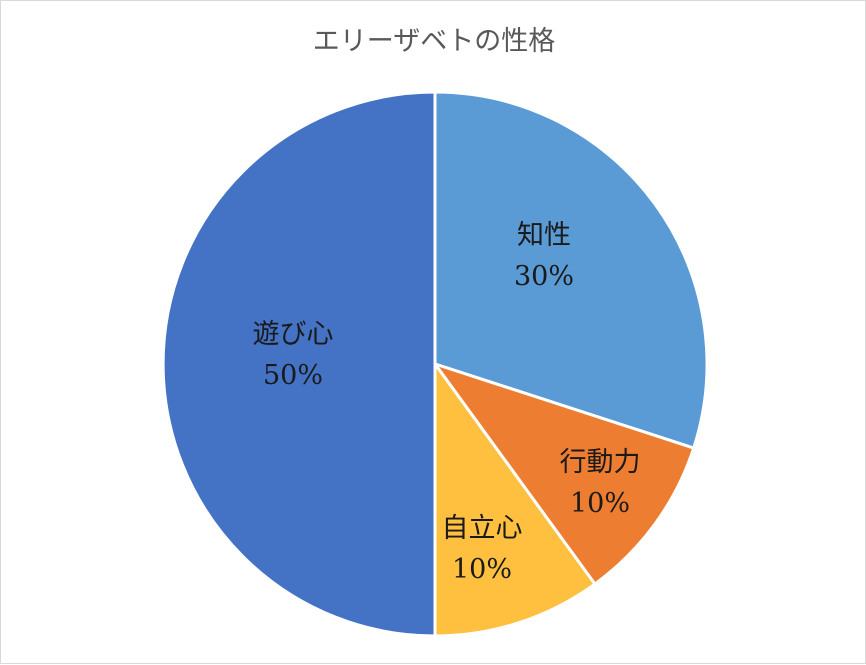 This screenshot has width=866, height=665. What do you see at coordinates (544, 276) in the screenshot?
I see `slice-value-1: 30%` at bounding box center [544, 276].